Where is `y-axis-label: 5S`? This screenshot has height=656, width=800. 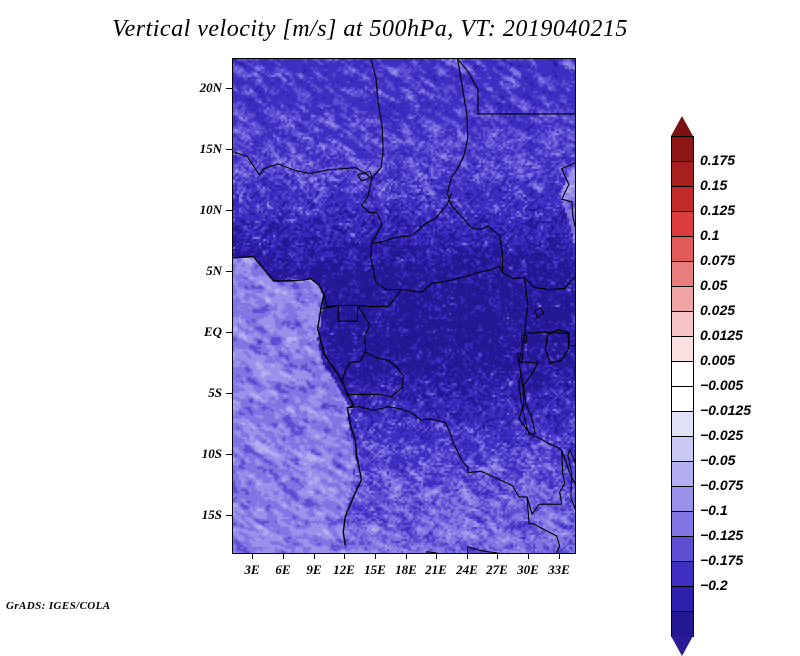
y-axis-label: 5S is located at coordinates (215, 392).